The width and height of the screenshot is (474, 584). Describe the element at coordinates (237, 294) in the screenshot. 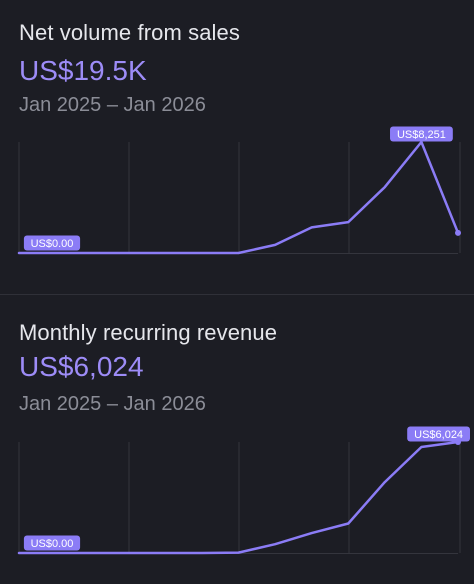

I see `card-divider` at that location.